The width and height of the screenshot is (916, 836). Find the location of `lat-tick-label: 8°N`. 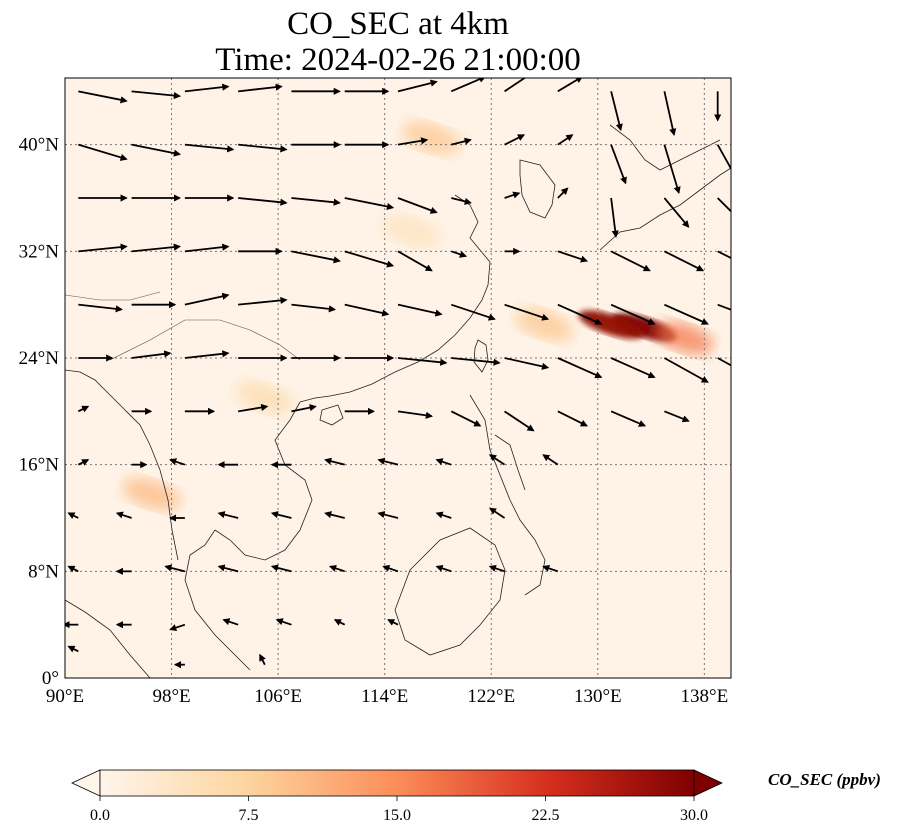

lat-tick-label: 8°N is located at coordinates (43, 571).